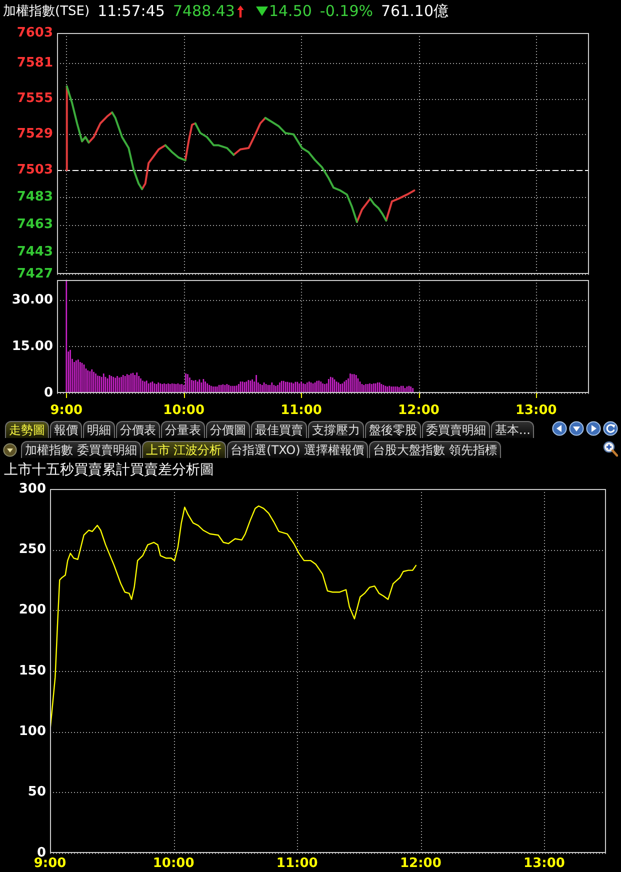 Image resolution: width=621 pixels, height=872 pixels. What do you see at coordinates (66, 429) in the screenshot?
I see `tab: 報價` at bounding box center [66, 429].